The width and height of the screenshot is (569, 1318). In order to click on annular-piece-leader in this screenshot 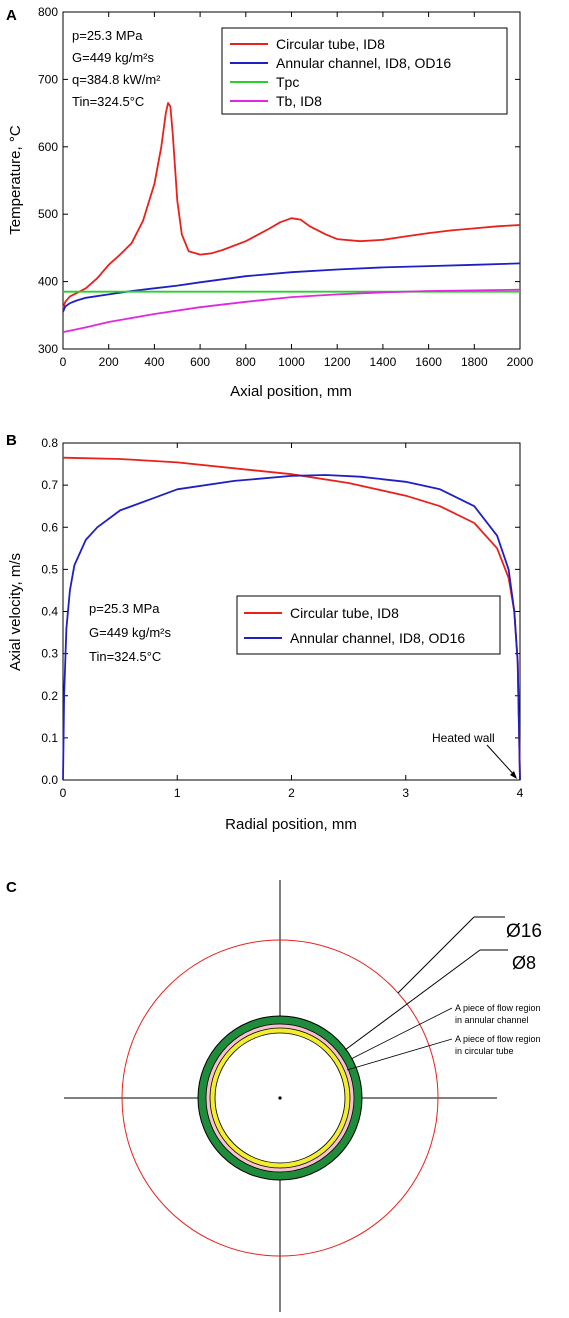, I will do `click(401, 1033)`.